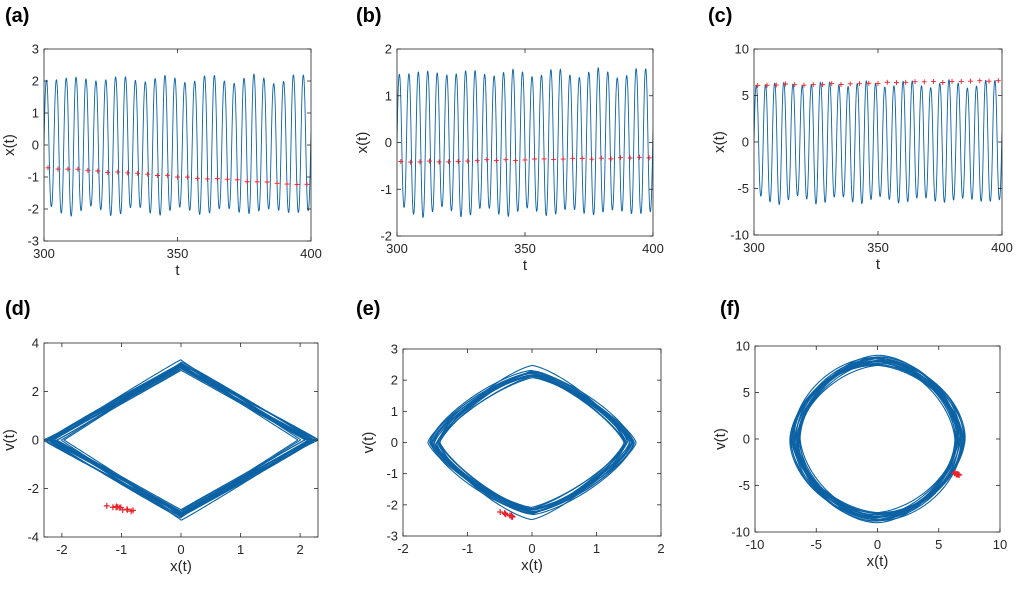  What do you see at coordinates (33, 241) in the screenshot?
I see `y-tick-label: -3` at bounding box center [33, 241].